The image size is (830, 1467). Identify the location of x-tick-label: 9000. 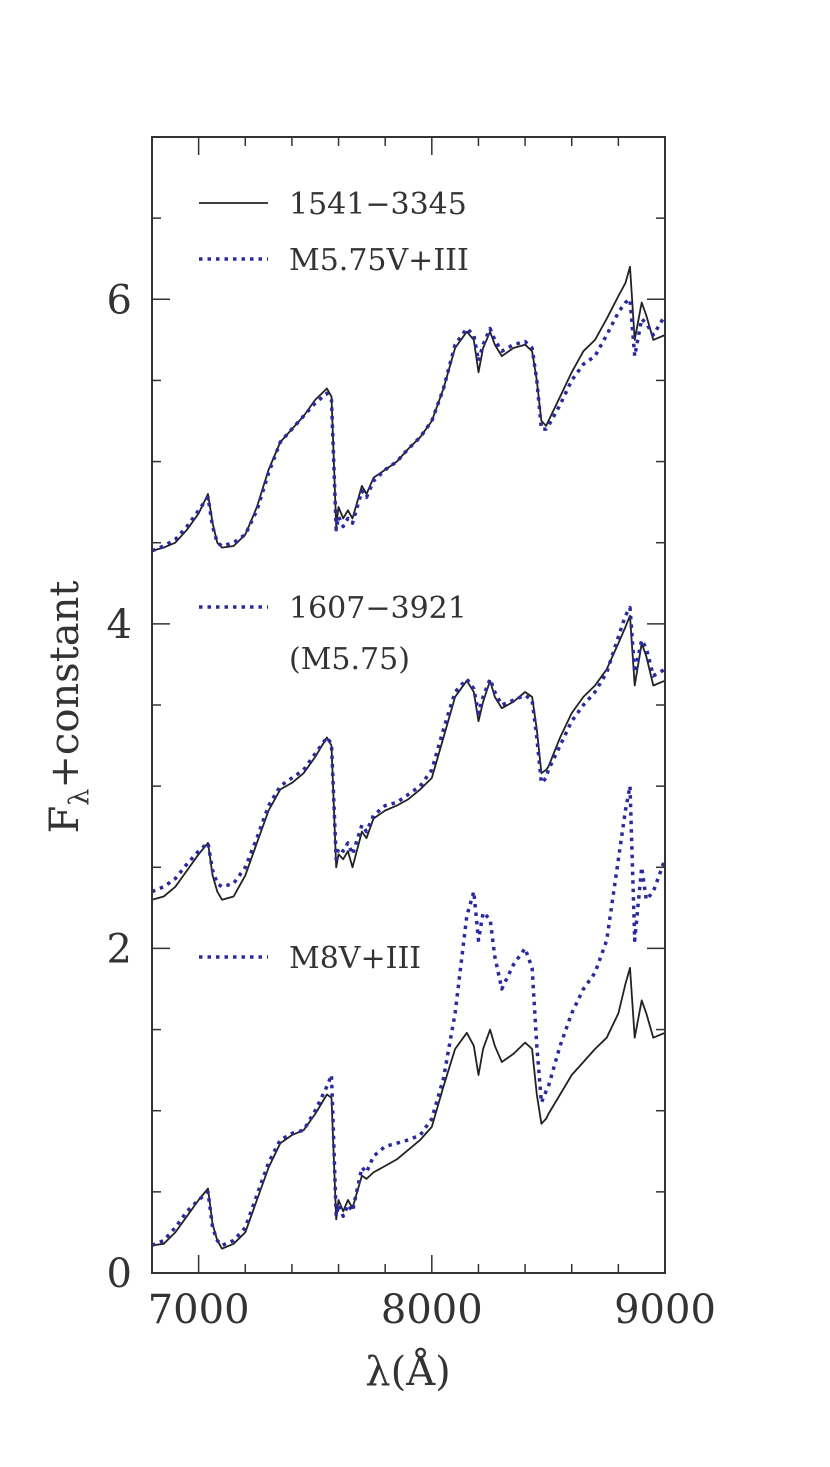
(665, 1310).